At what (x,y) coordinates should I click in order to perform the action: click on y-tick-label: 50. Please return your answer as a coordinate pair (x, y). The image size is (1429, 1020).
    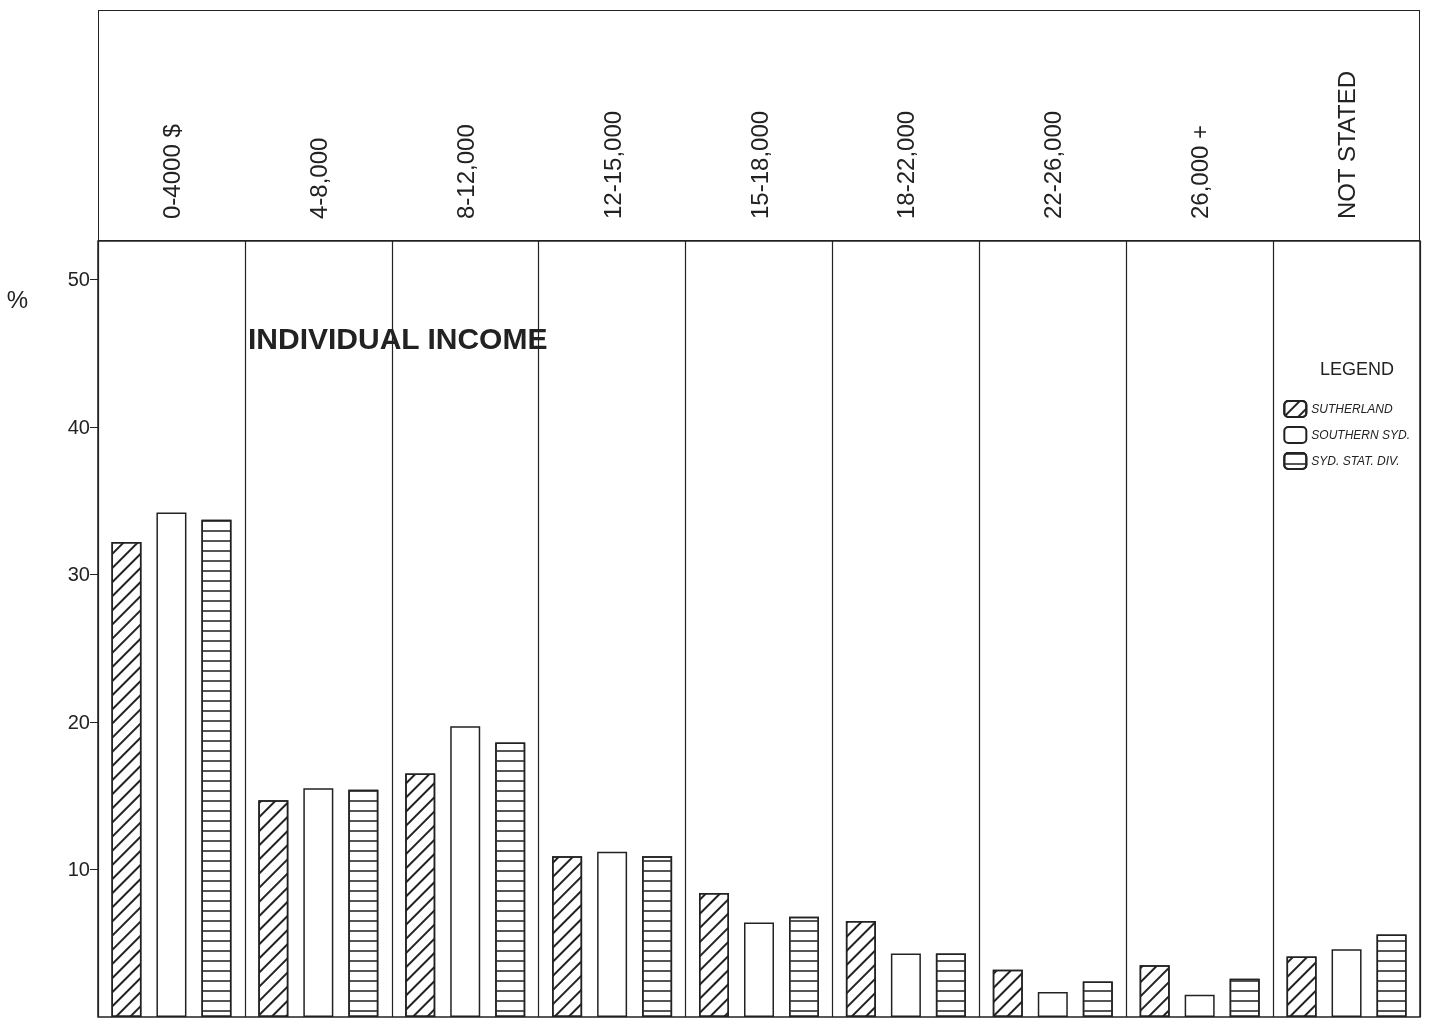
    Looking at the image, I should click on (78, 279).